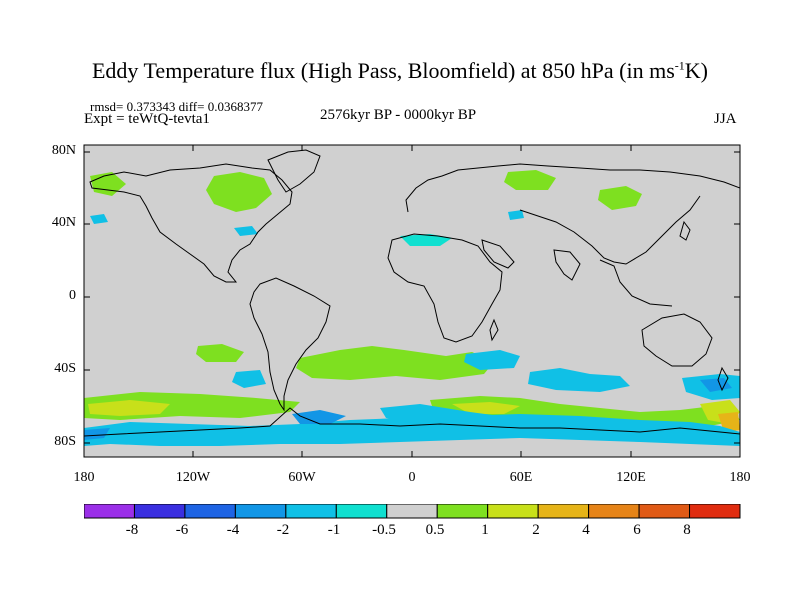 The height and width of the screenshot is (600, 800). Describe the element at coordinates (572, 188) in the screenshot. I see `coastline-europe` at that location.